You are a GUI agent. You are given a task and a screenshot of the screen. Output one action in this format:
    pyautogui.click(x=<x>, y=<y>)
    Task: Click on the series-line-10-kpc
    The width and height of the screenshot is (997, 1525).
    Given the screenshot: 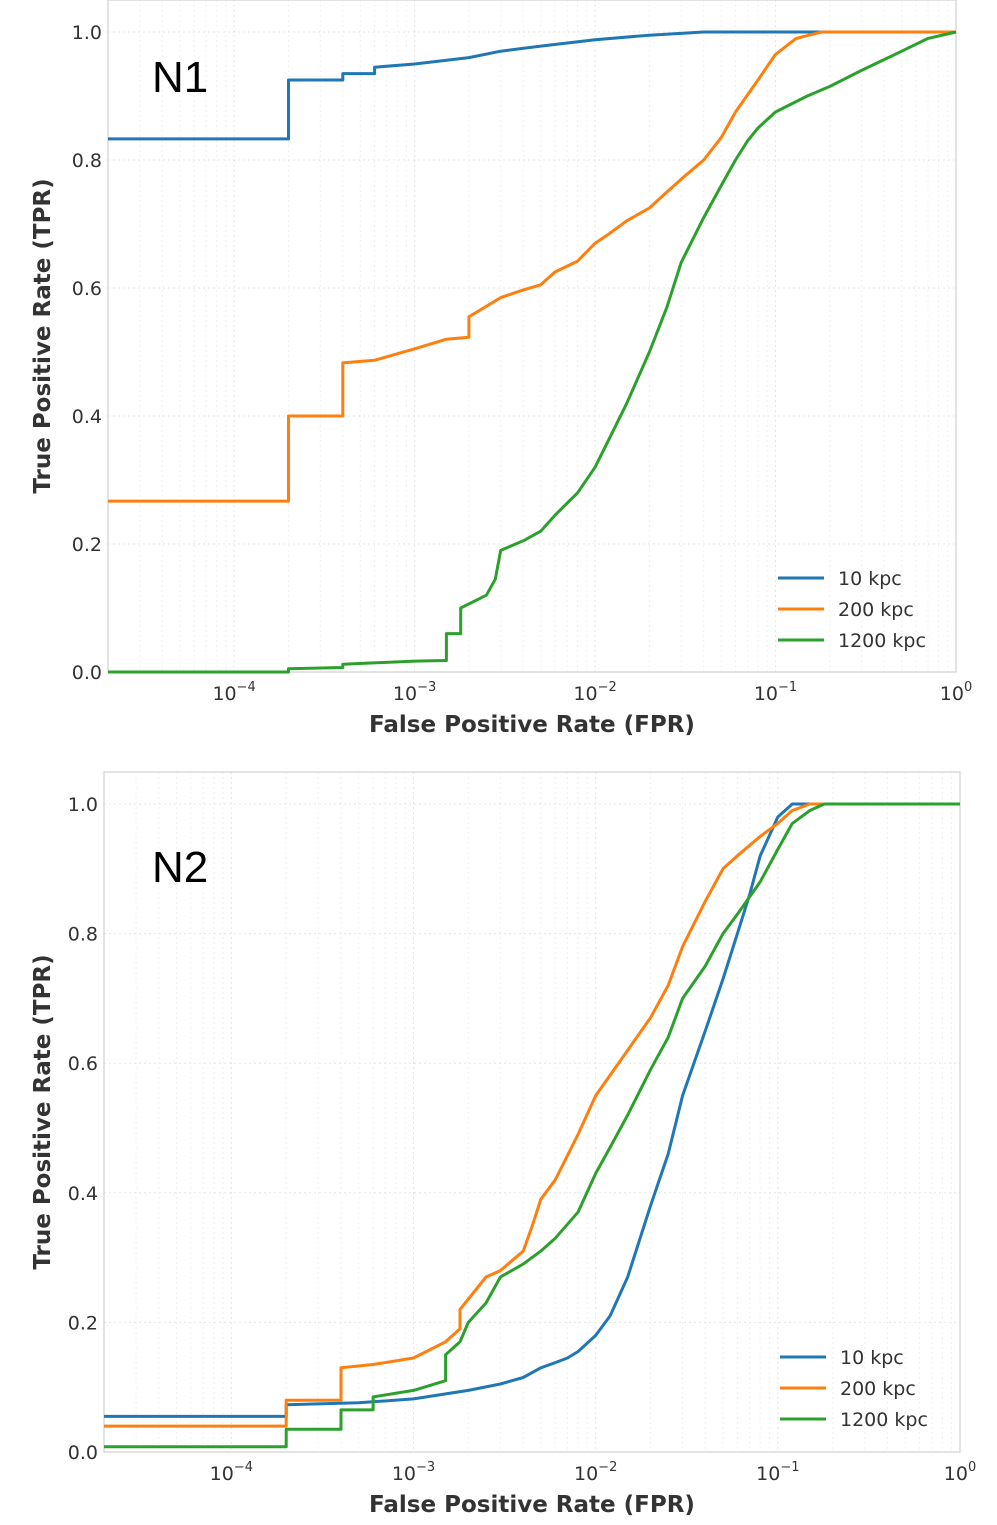 What is the action you would take?
    pyautogui.click(x=532, y=85)
    